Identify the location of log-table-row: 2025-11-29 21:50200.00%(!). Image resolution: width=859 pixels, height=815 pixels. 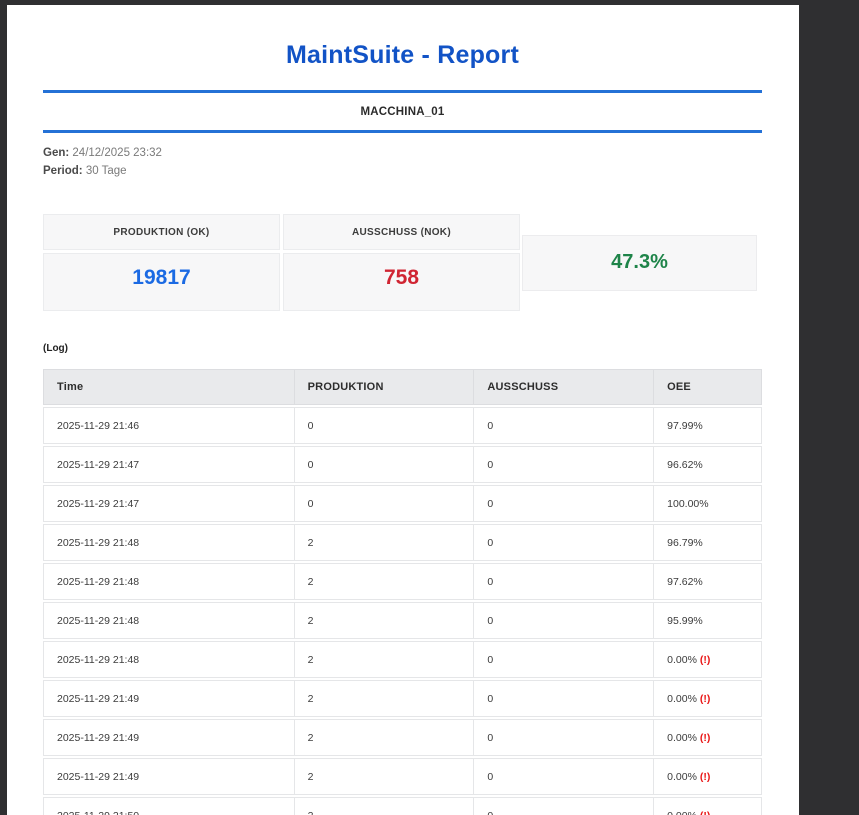
(402, 806).